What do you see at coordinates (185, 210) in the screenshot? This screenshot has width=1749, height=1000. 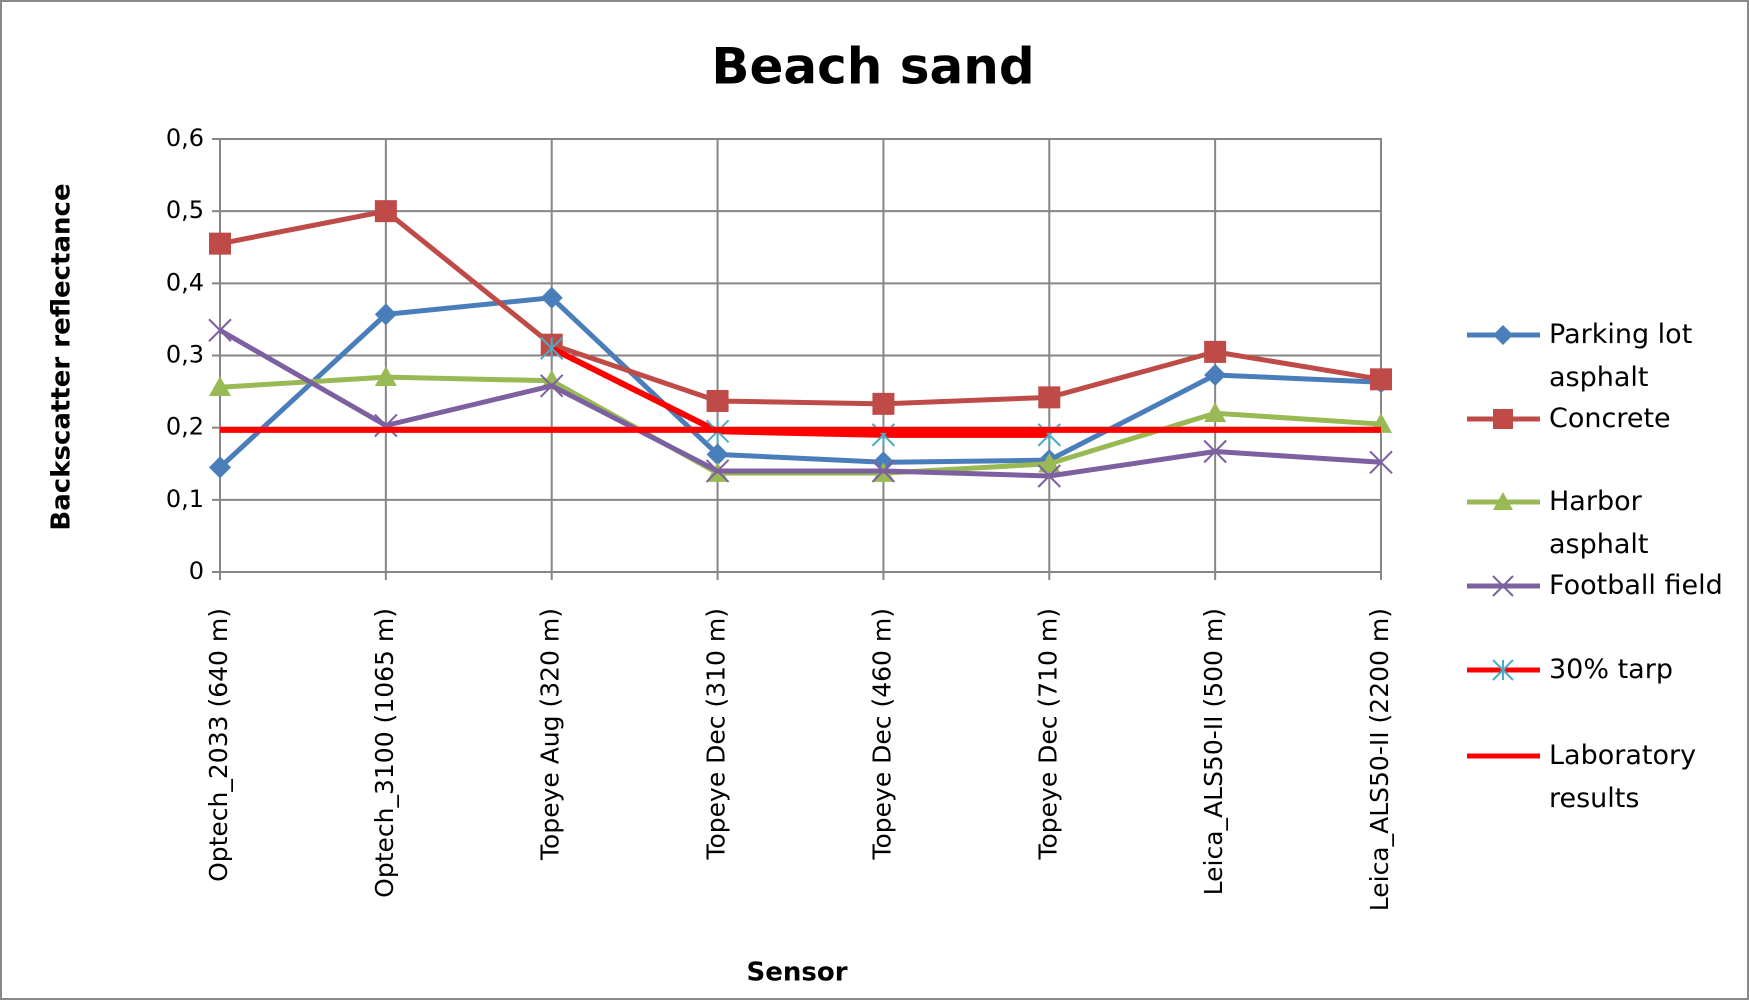 I see `y-tick-label: 0,5` at bounding box center [185, 210].